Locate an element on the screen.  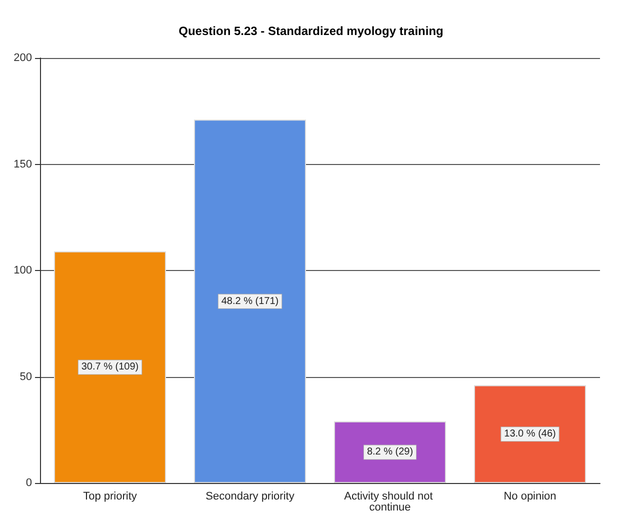
y-tick-label: 150 is located at coordinates (23, 164).